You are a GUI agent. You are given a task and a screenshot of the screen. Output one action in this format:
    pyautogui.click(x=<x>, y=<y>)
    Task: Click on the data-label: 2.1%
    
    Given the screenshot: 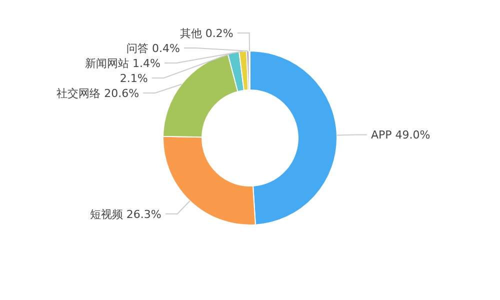 What is the action you would take?
    pyautogui.click(x=134, y=78)
    